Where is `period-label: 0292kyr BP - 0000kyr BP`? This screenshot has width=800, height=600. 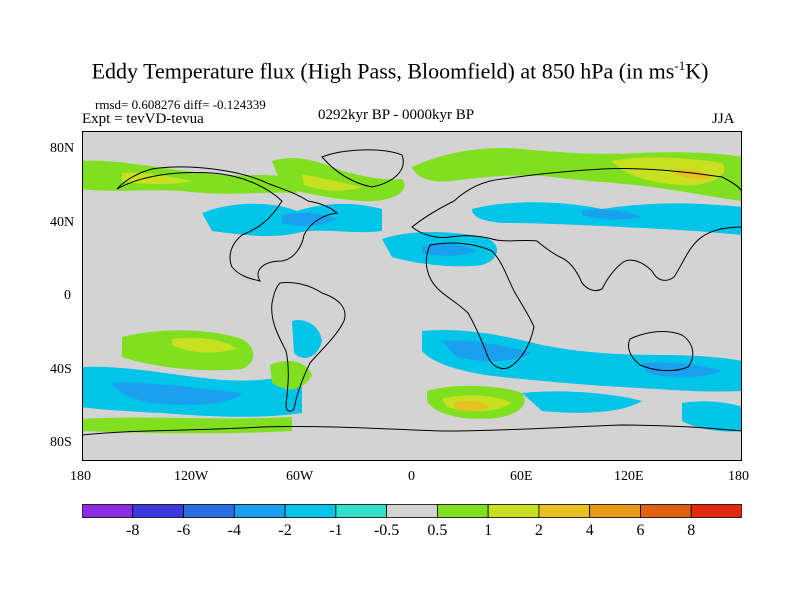 period-label: 0292kyr BP - 0000kyr BP is located at coordinates (396, 115).